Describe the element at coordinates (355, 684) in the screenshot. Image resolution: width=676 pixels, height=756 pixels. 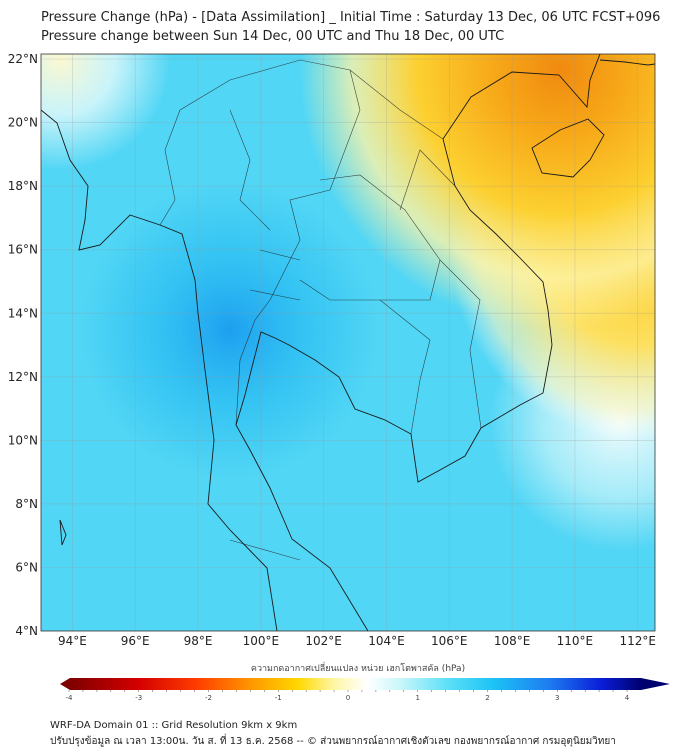
I see `colorbar-ramp` at that location.